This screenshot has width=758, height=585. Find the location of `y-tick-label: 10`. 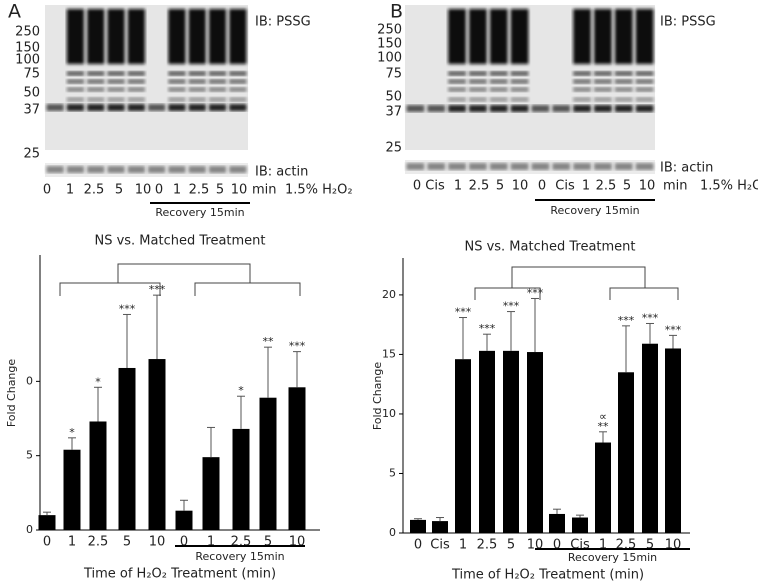

y-tick-label: 10 is located at coordinates (389, 413).